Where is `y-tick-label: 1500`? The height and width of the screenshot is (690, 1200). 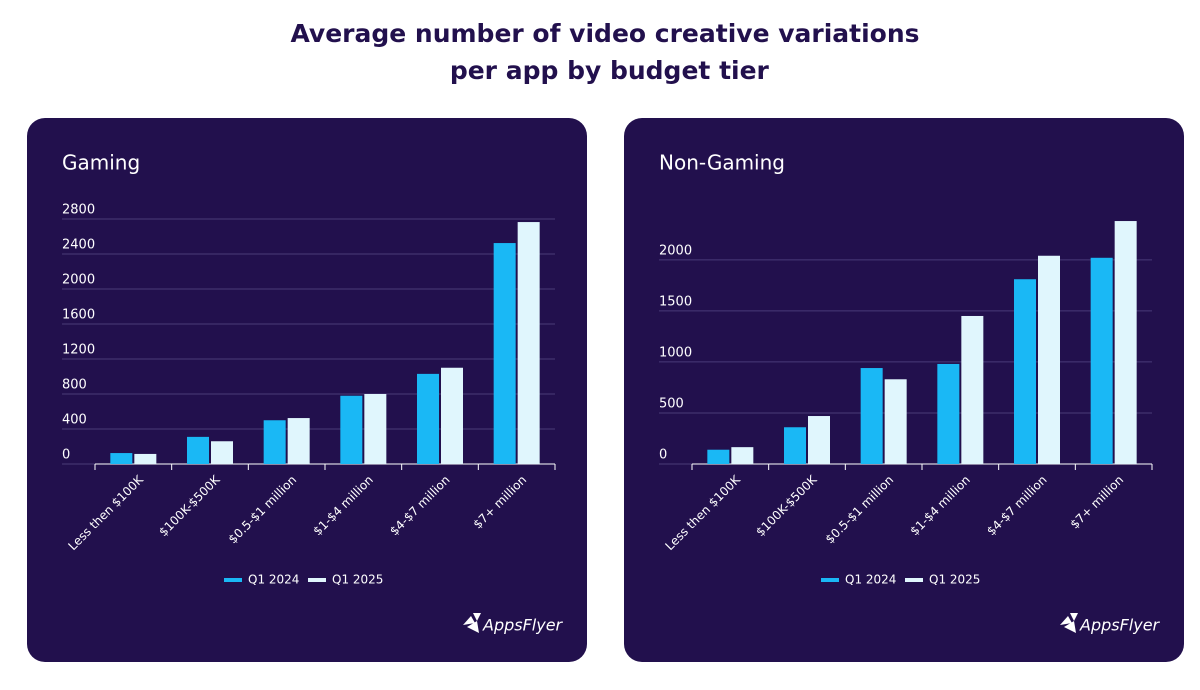 y-tick-label: 1500 is located at coordinates (675, 301).